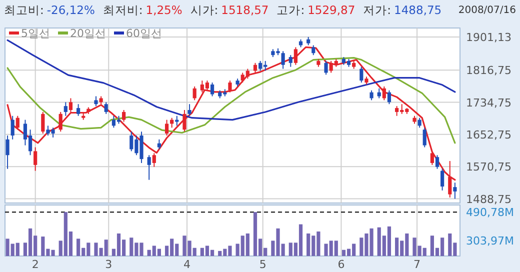  Describe the element at coordinates (35, 33) in the screenshot. I see `legend-label: 5일선` at that location.